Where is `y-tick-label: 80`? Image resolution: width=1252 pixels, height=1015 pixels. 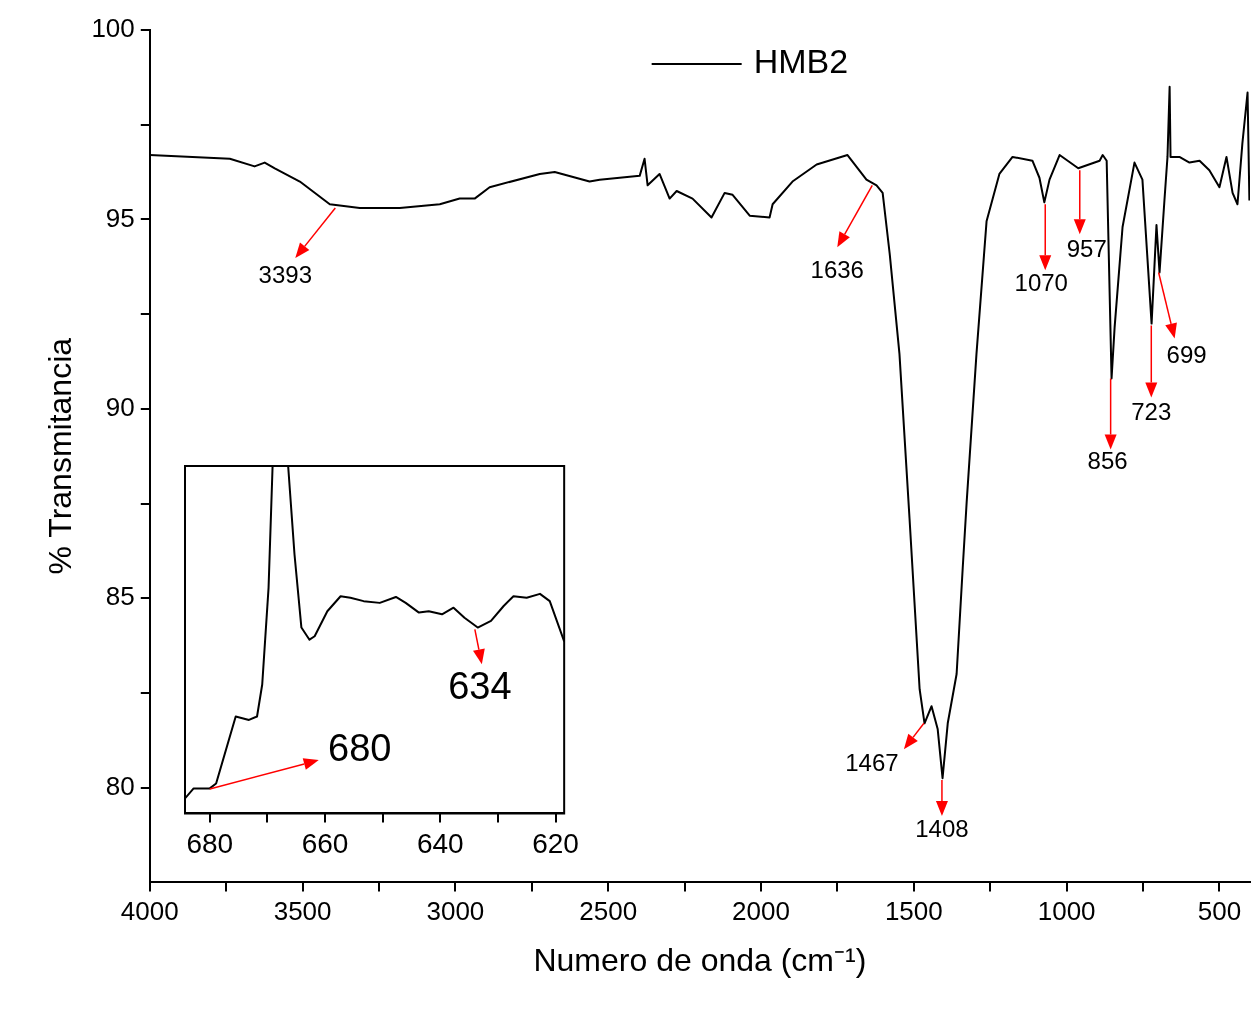 y-tick-label: 80 is located at coordinates (120, 785).